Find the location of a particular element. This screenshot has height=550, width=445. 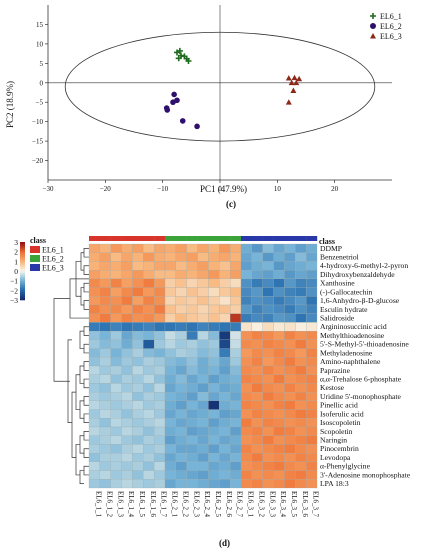

pca-ylabel: PC2 (18.9%) is located at coordinates (10, 104).